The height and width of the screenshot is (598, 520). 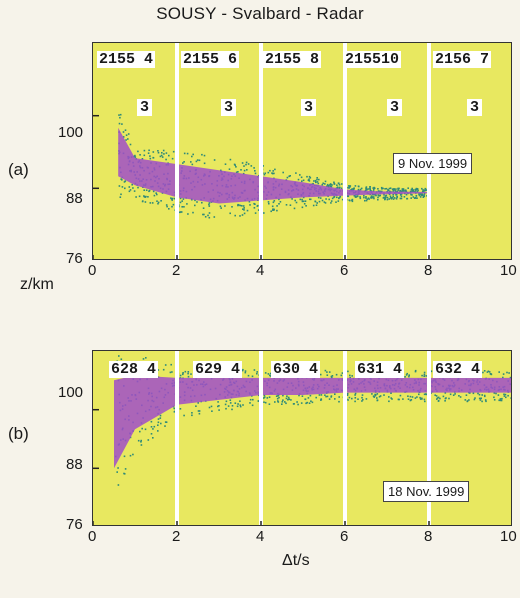 I want to click on panel-a-ytick-76: 76, so click(x=74, y=258).